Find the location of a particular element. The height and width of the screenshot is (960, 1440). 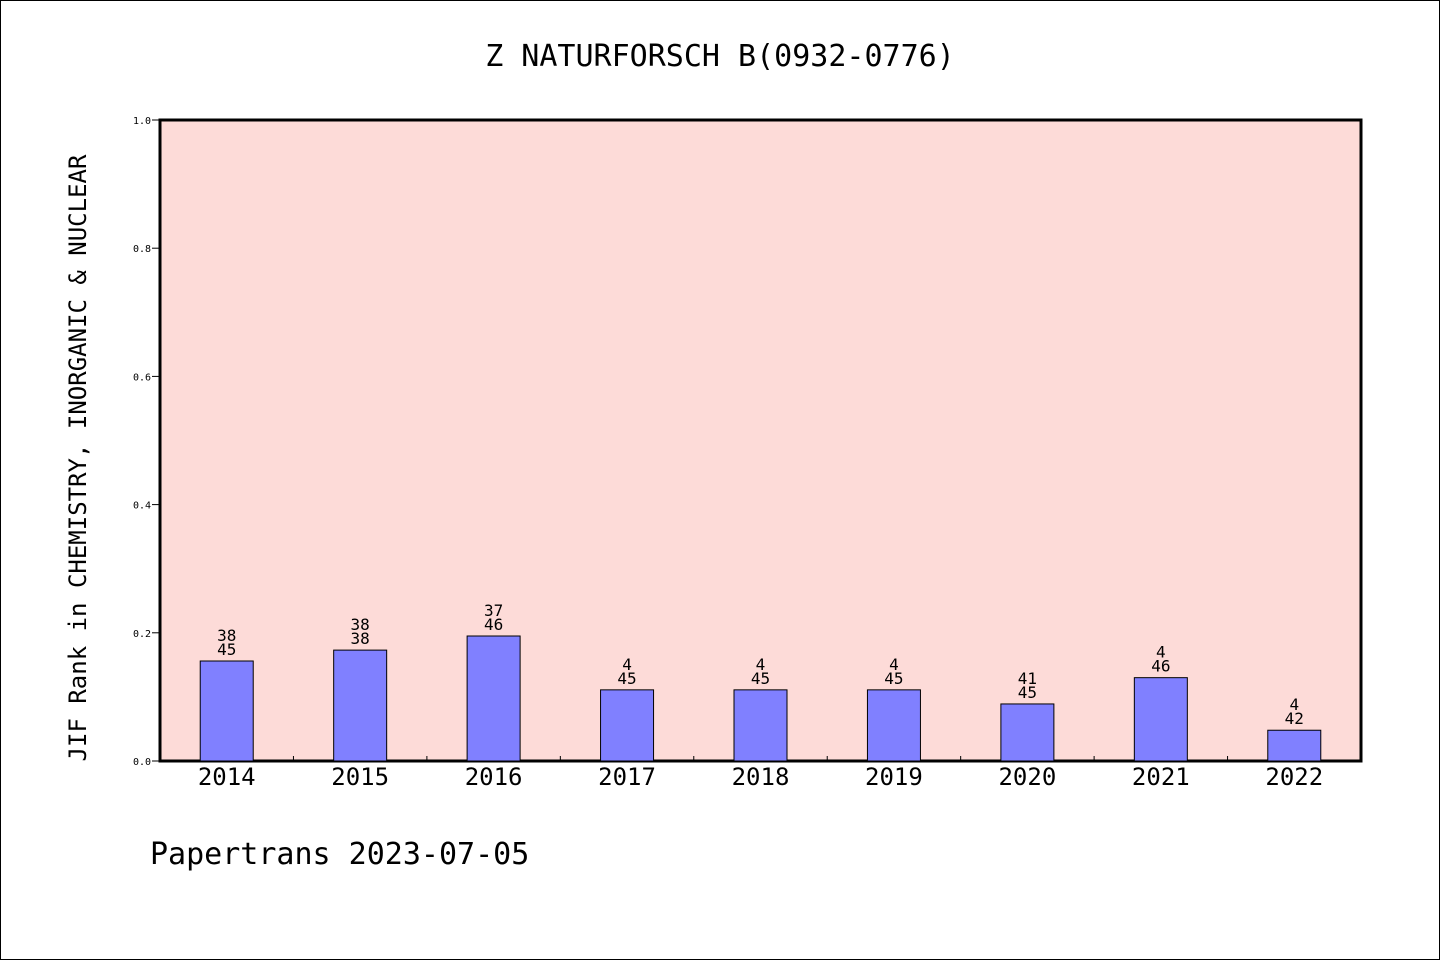

bar-2022 is located at coordinates (1294, 745).